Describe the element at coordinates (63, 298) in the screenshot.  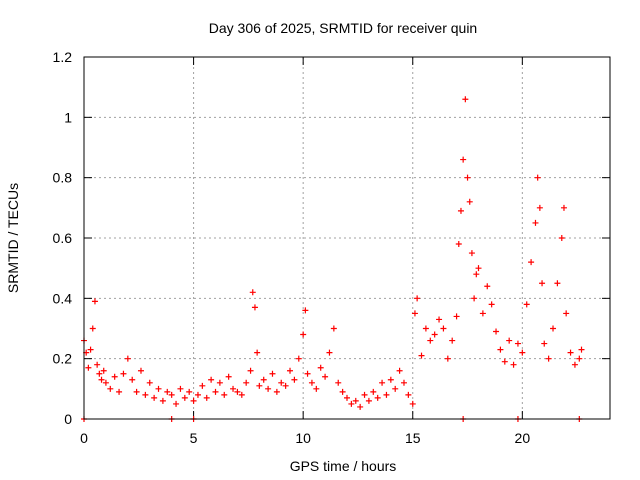
I see `y-tick-label: 0.4` at that location.